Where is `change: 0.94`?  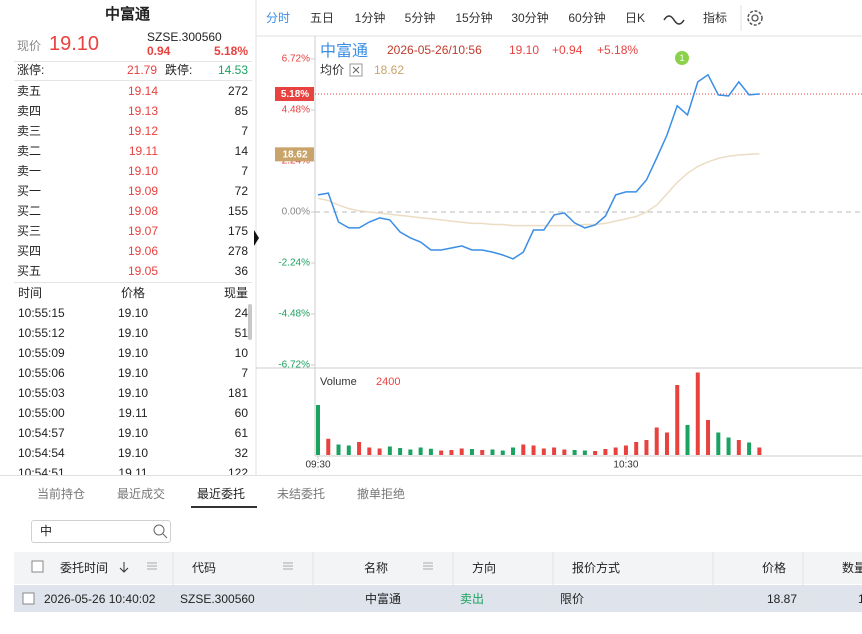
change: 0.94 is located at coordinates (159, 51).